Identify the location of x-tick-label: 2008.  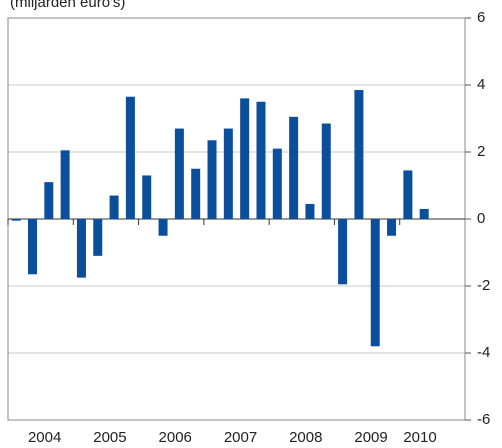
(305, 437).